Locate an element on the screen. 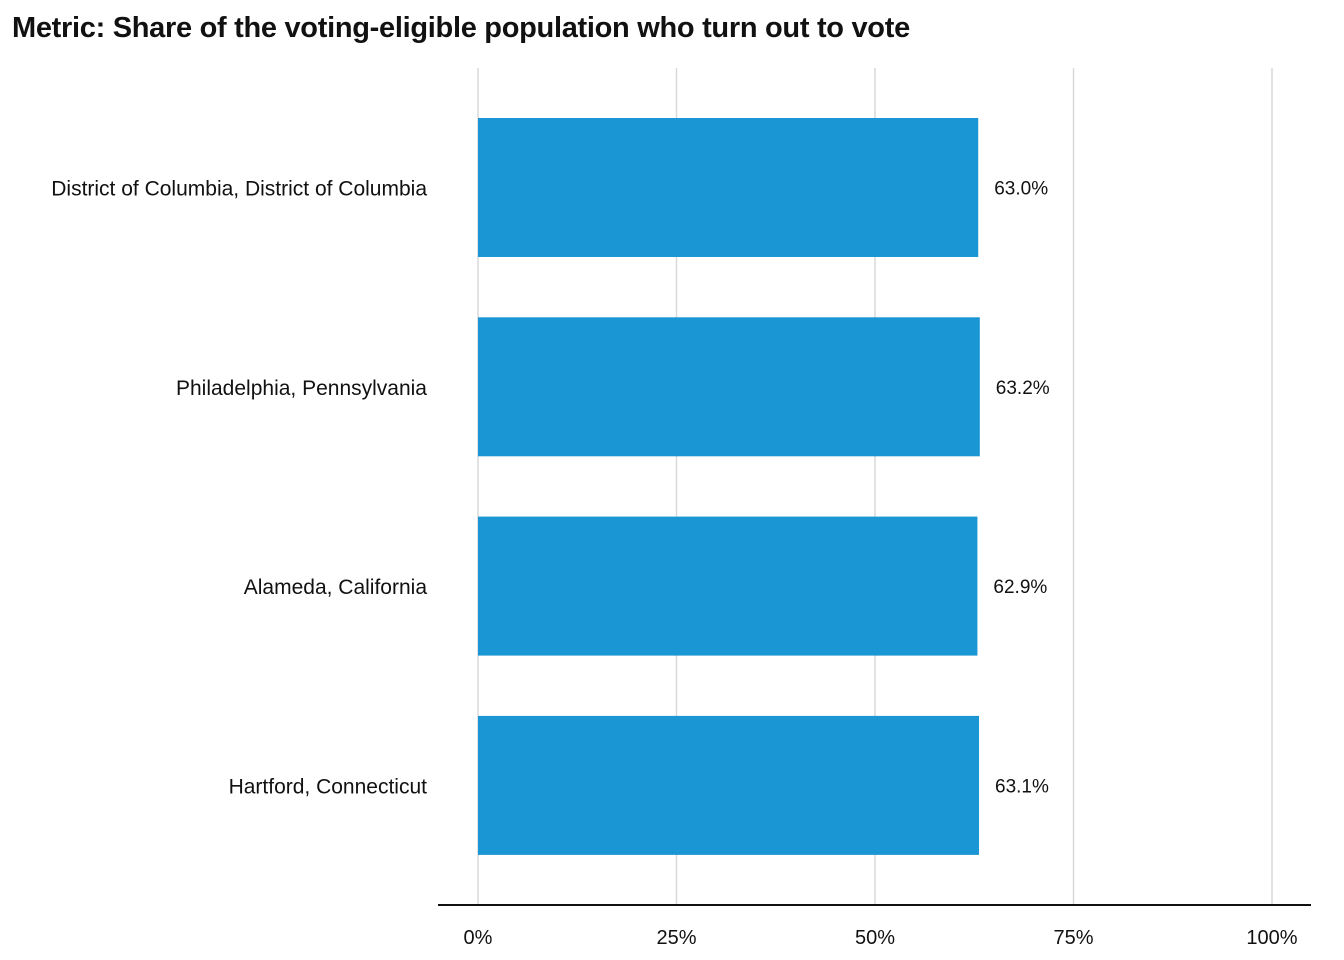 The width and height of the screenshot is (1344, 960). bar-value-label: 63.0% is located at coordinates (1021, 189).